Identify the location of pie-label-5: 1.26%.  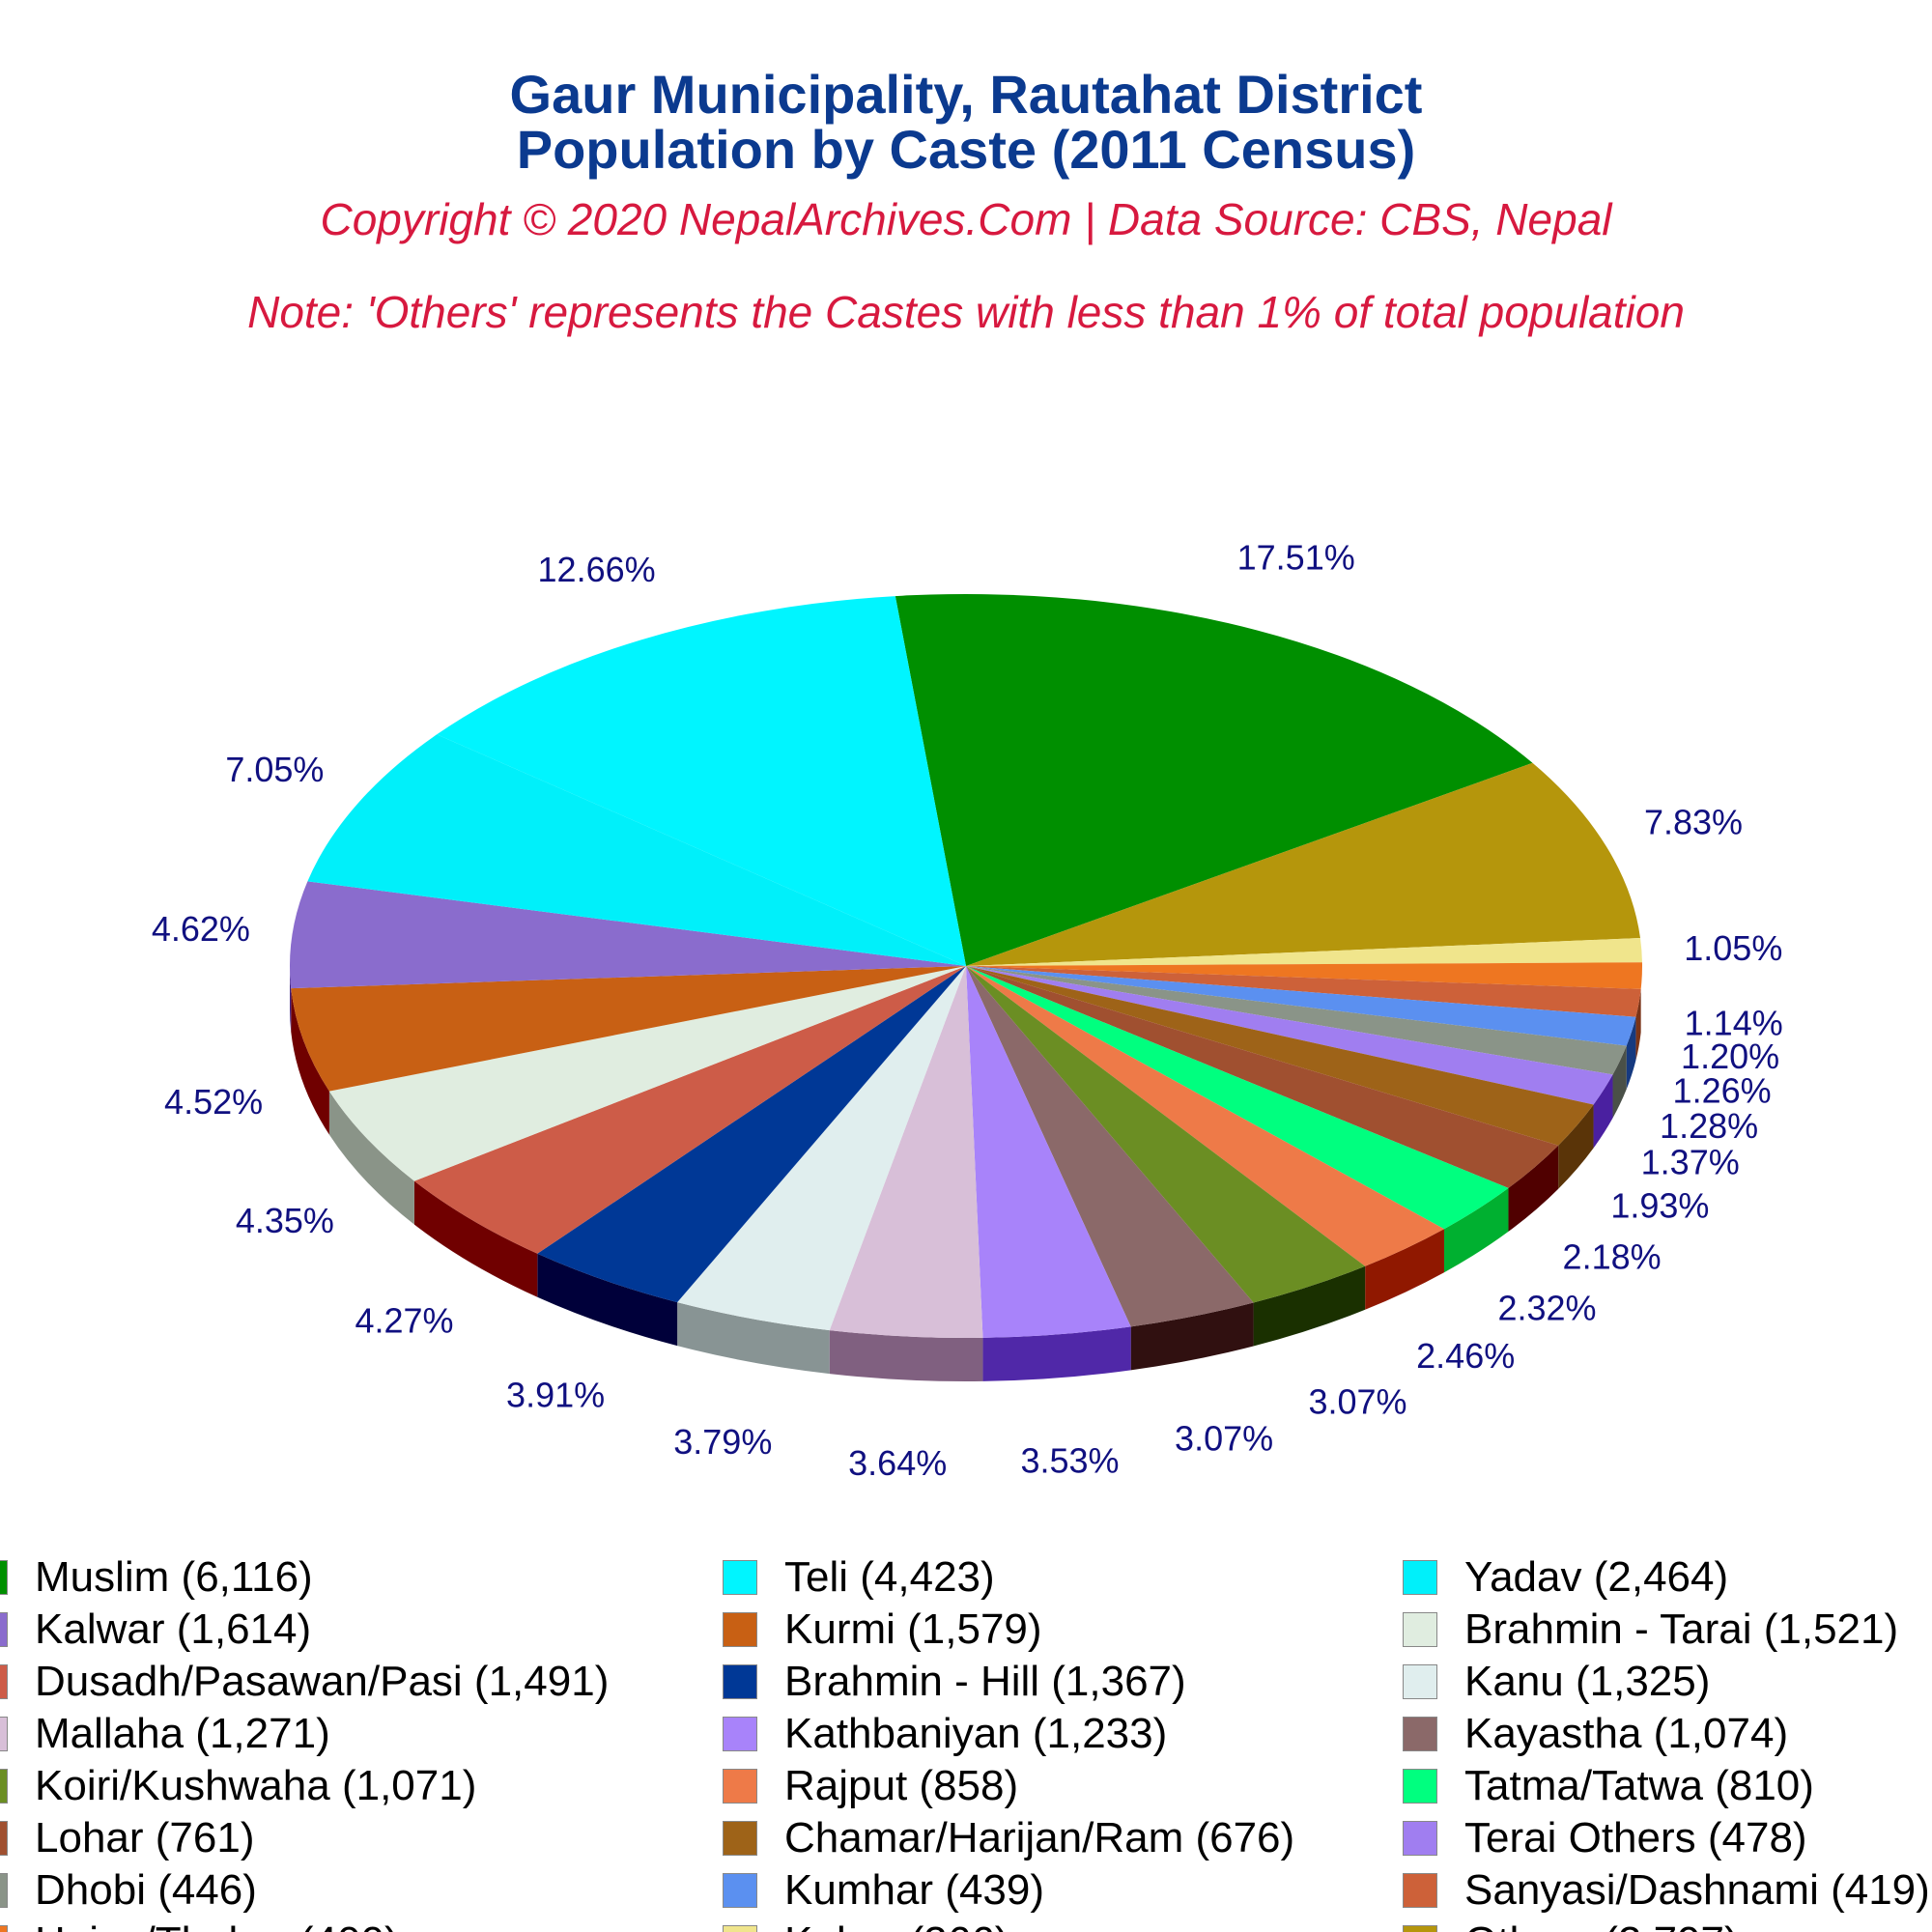
(1722, 1091).